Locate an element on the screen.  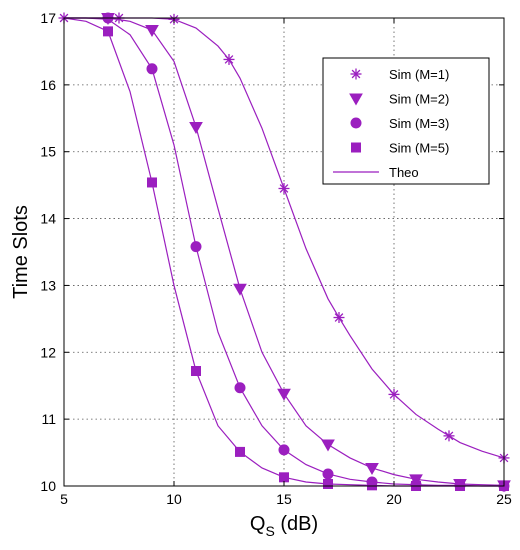
x-tick-label: 10 is located at coordinates (174, 499).